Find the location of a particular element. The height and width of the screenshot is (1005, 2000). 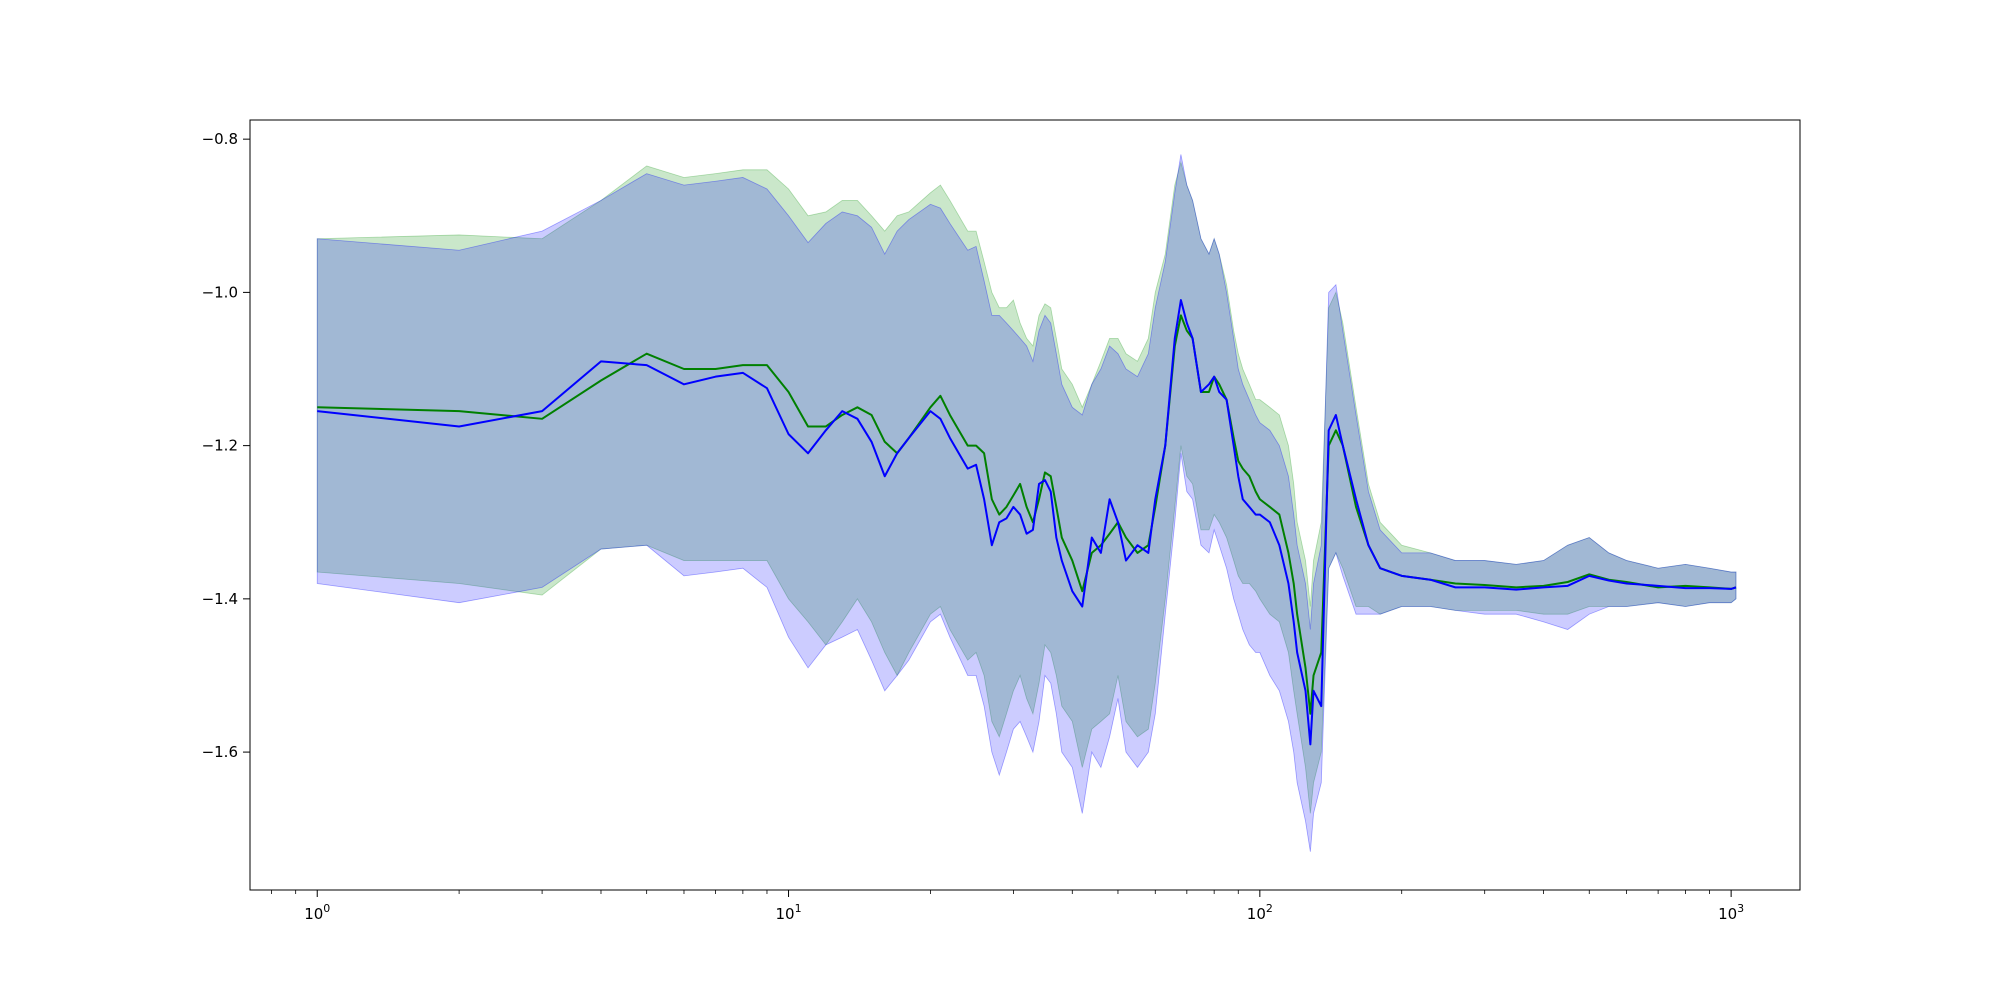

x-tick-label: 10¹ is located at coordinates (788, 912).